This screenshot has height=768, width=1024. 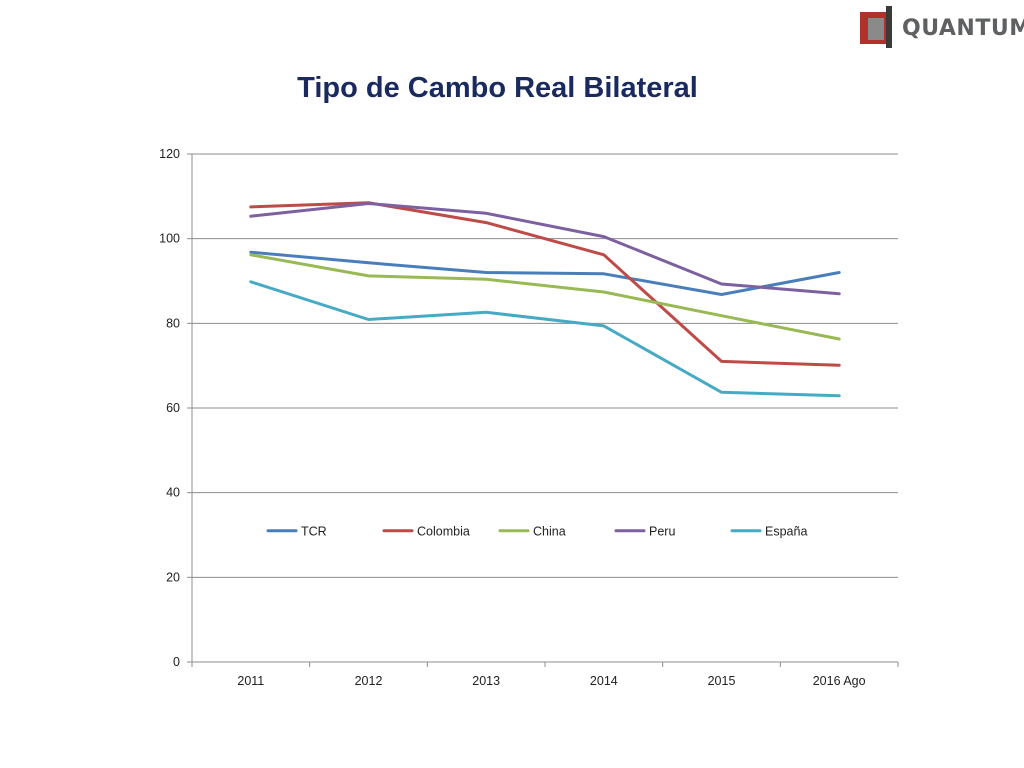 I want to click on series-lines, so click(x=545, y=299).